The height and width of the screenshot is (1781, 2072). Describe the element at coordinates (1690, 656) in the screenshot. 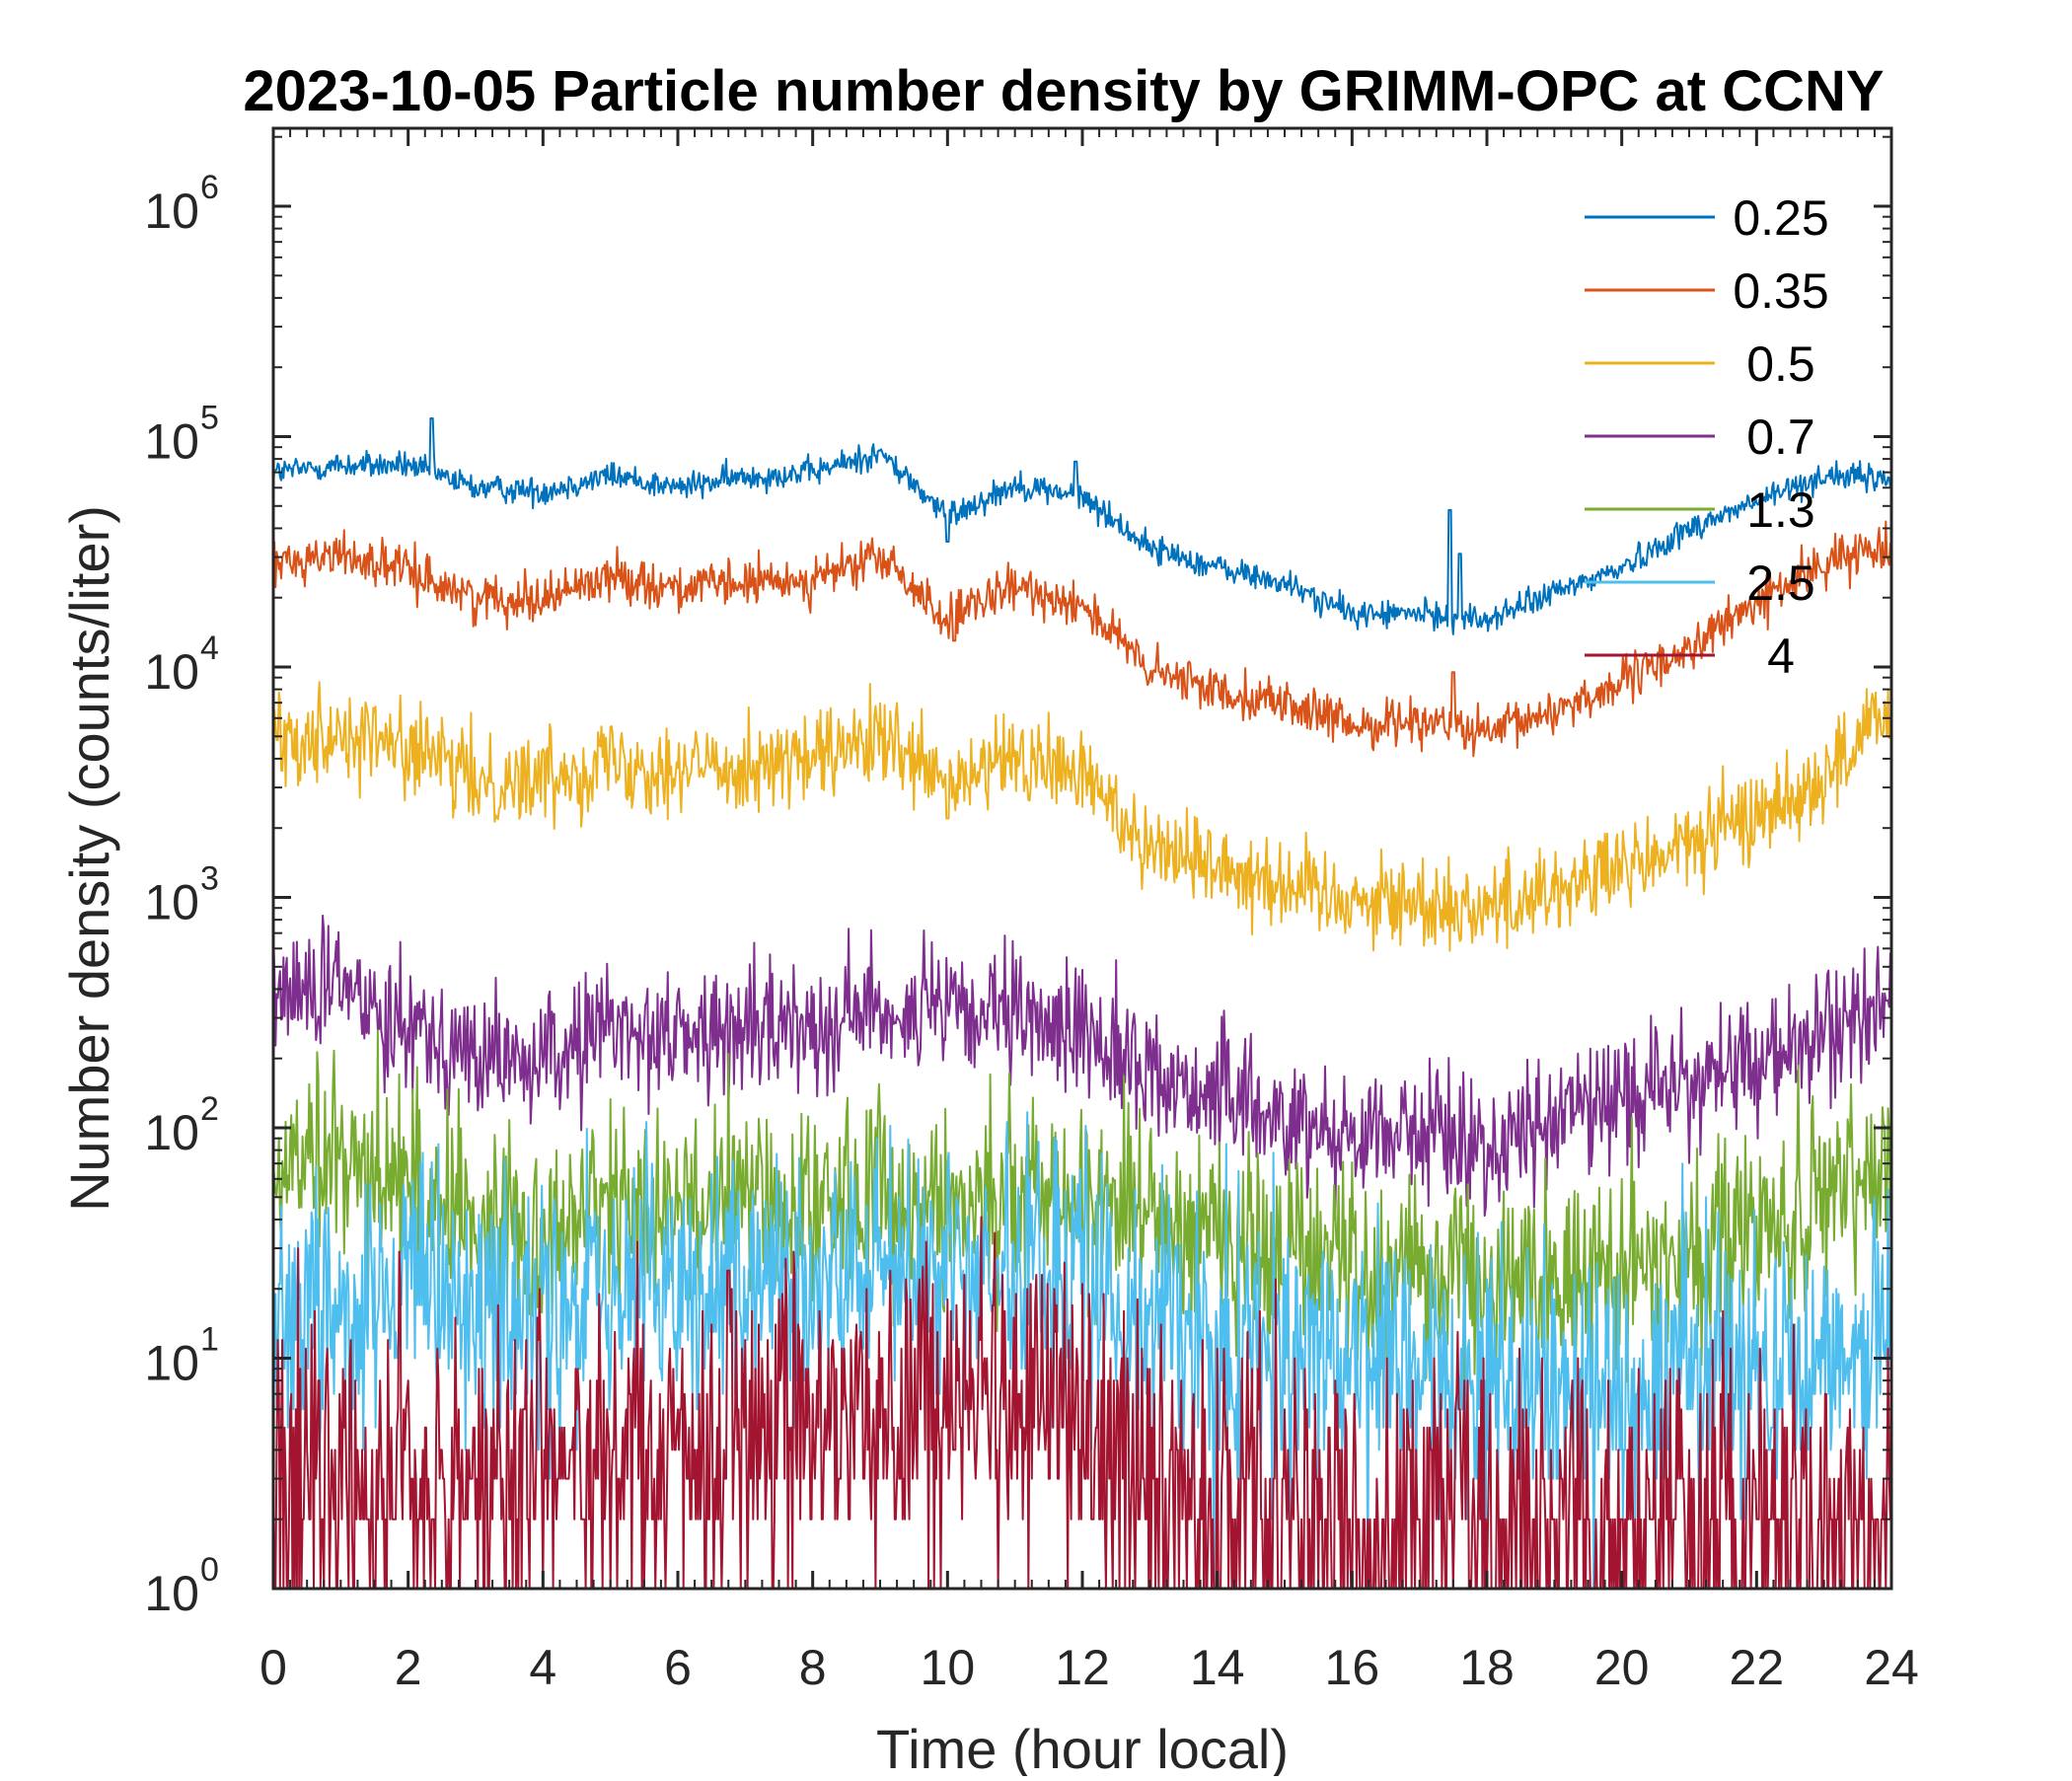

I see `legend-item: 4` at that location.